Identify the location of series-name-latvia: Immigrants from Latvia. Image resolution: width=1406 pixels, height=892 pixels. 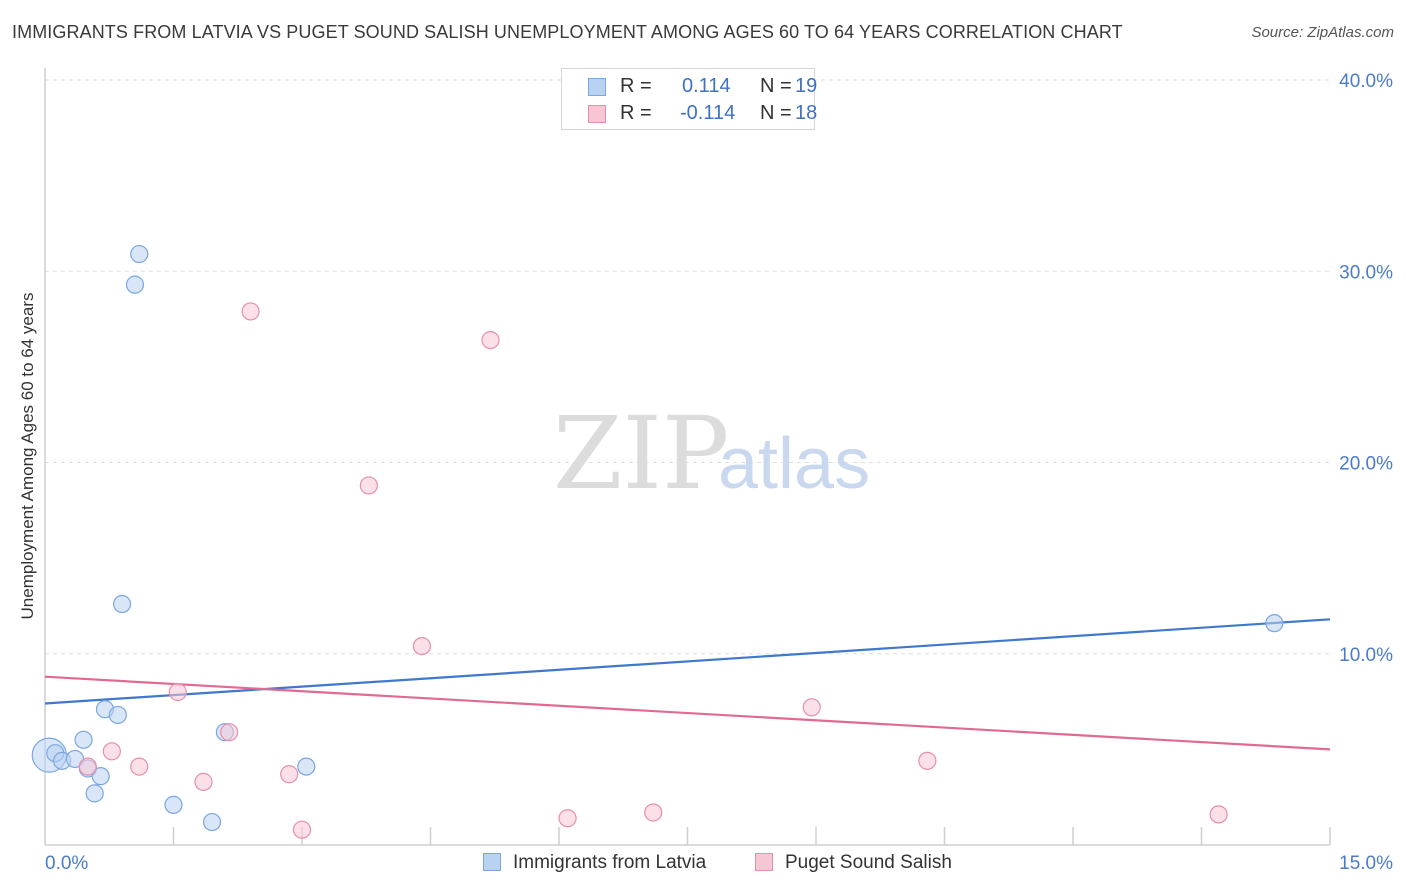
(610, 862).